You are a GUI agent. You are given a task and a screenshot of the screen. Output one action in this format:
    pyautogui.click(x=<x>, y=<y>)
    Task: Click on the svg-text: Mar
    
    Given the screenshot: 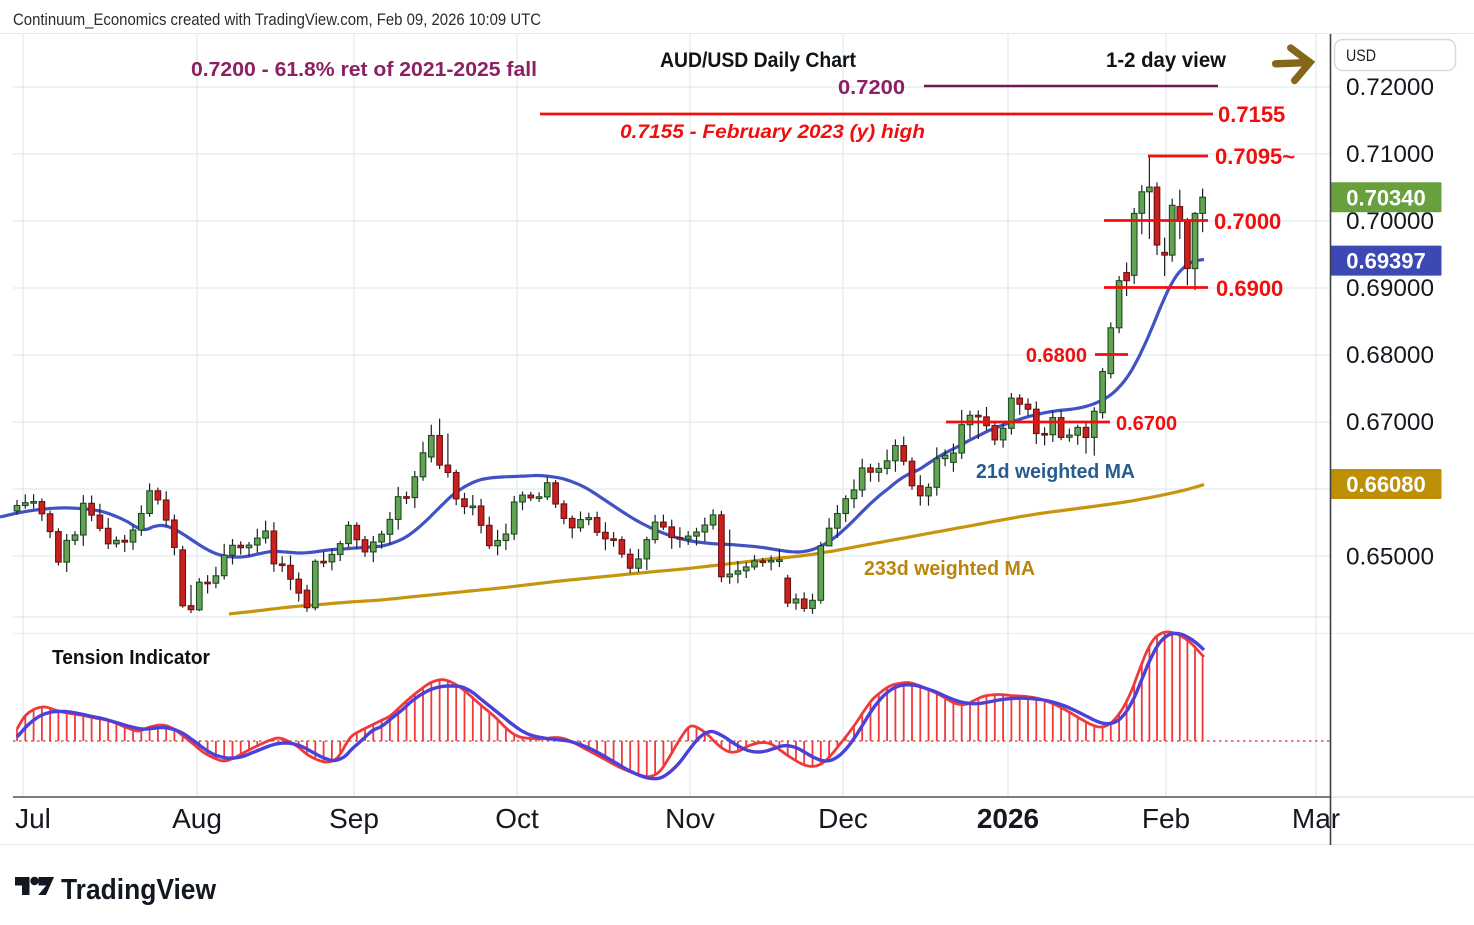 What is the action you would take?
    pyautogui.click(x=1316, y=818)
    